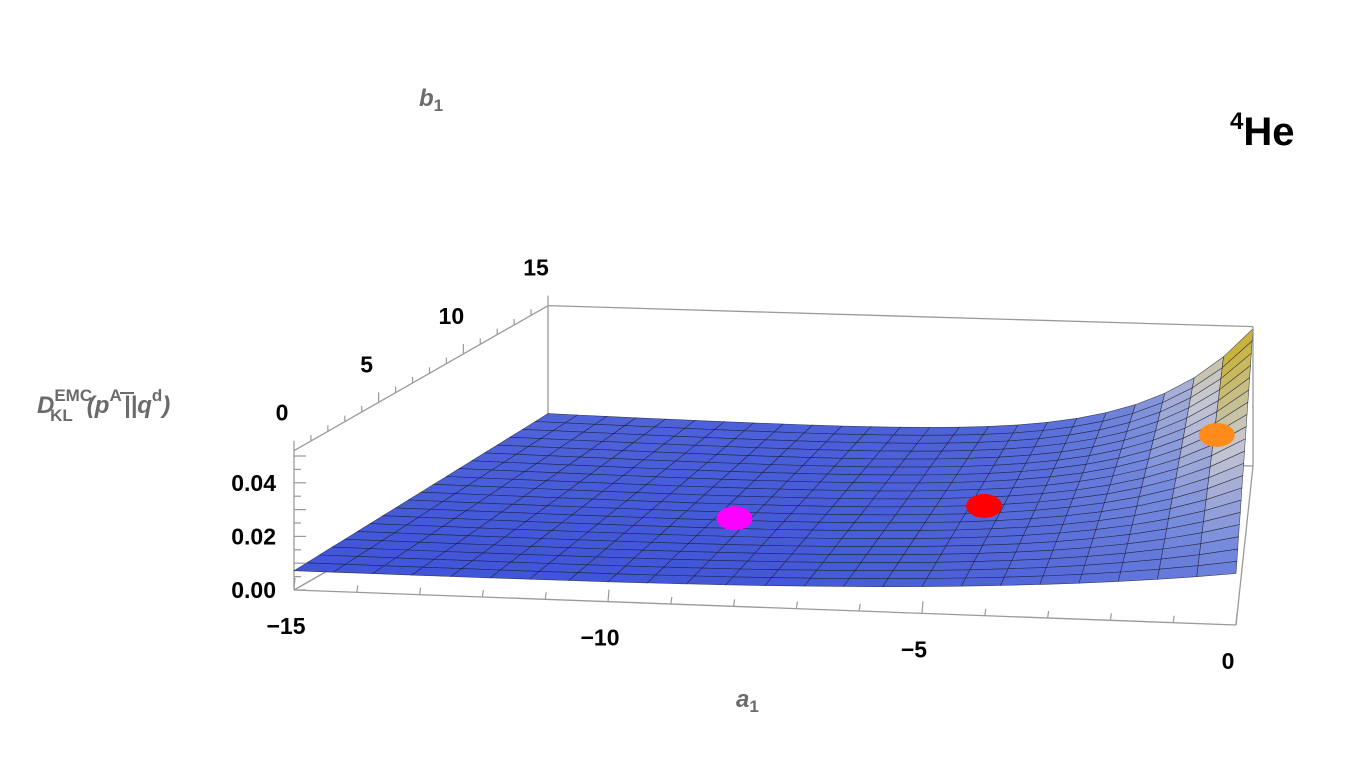  I want to click on data-point-markers, so click(975, 476).